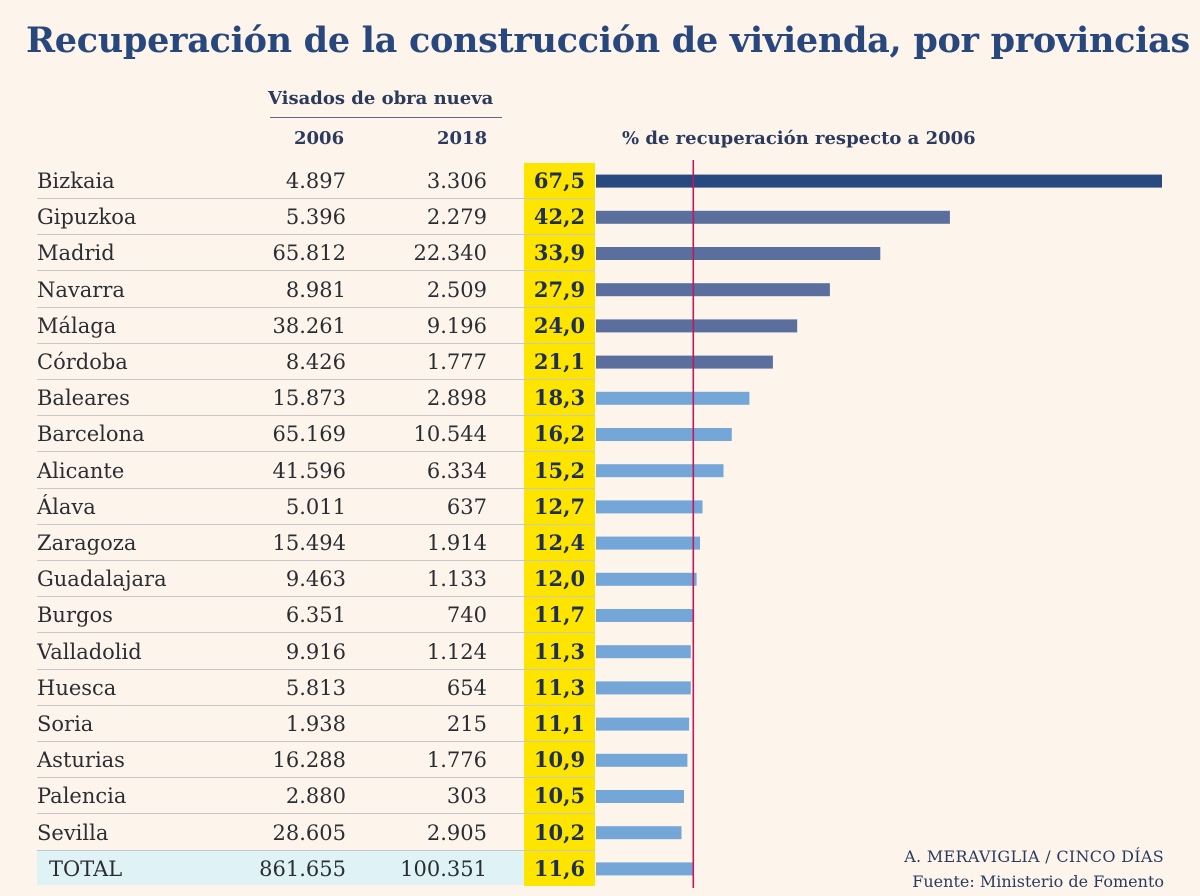 The height and width of the screenshot is (896, 1200). I want to click on province-name: Navarra, so click(81, 289).